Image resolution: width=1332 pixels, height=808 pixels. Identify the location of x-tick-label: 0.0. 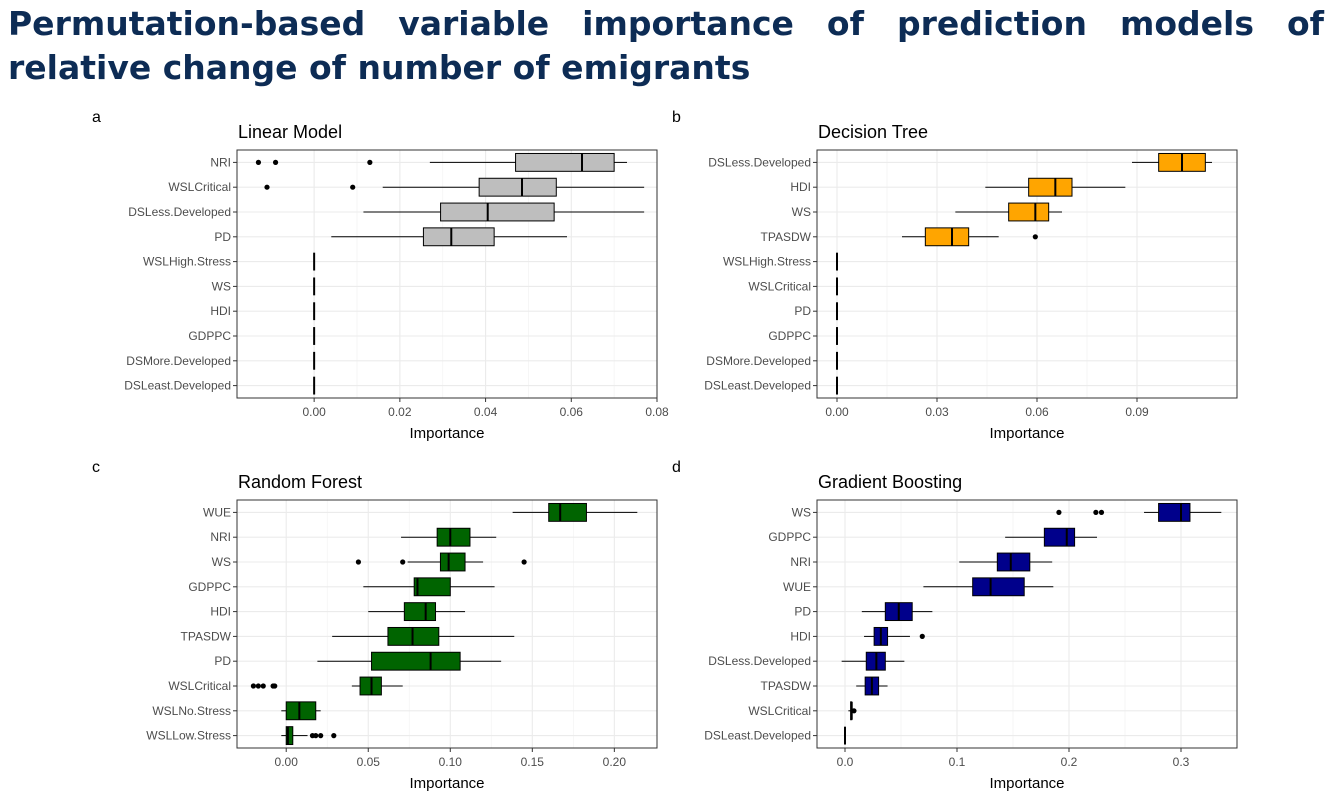
(845, 762).